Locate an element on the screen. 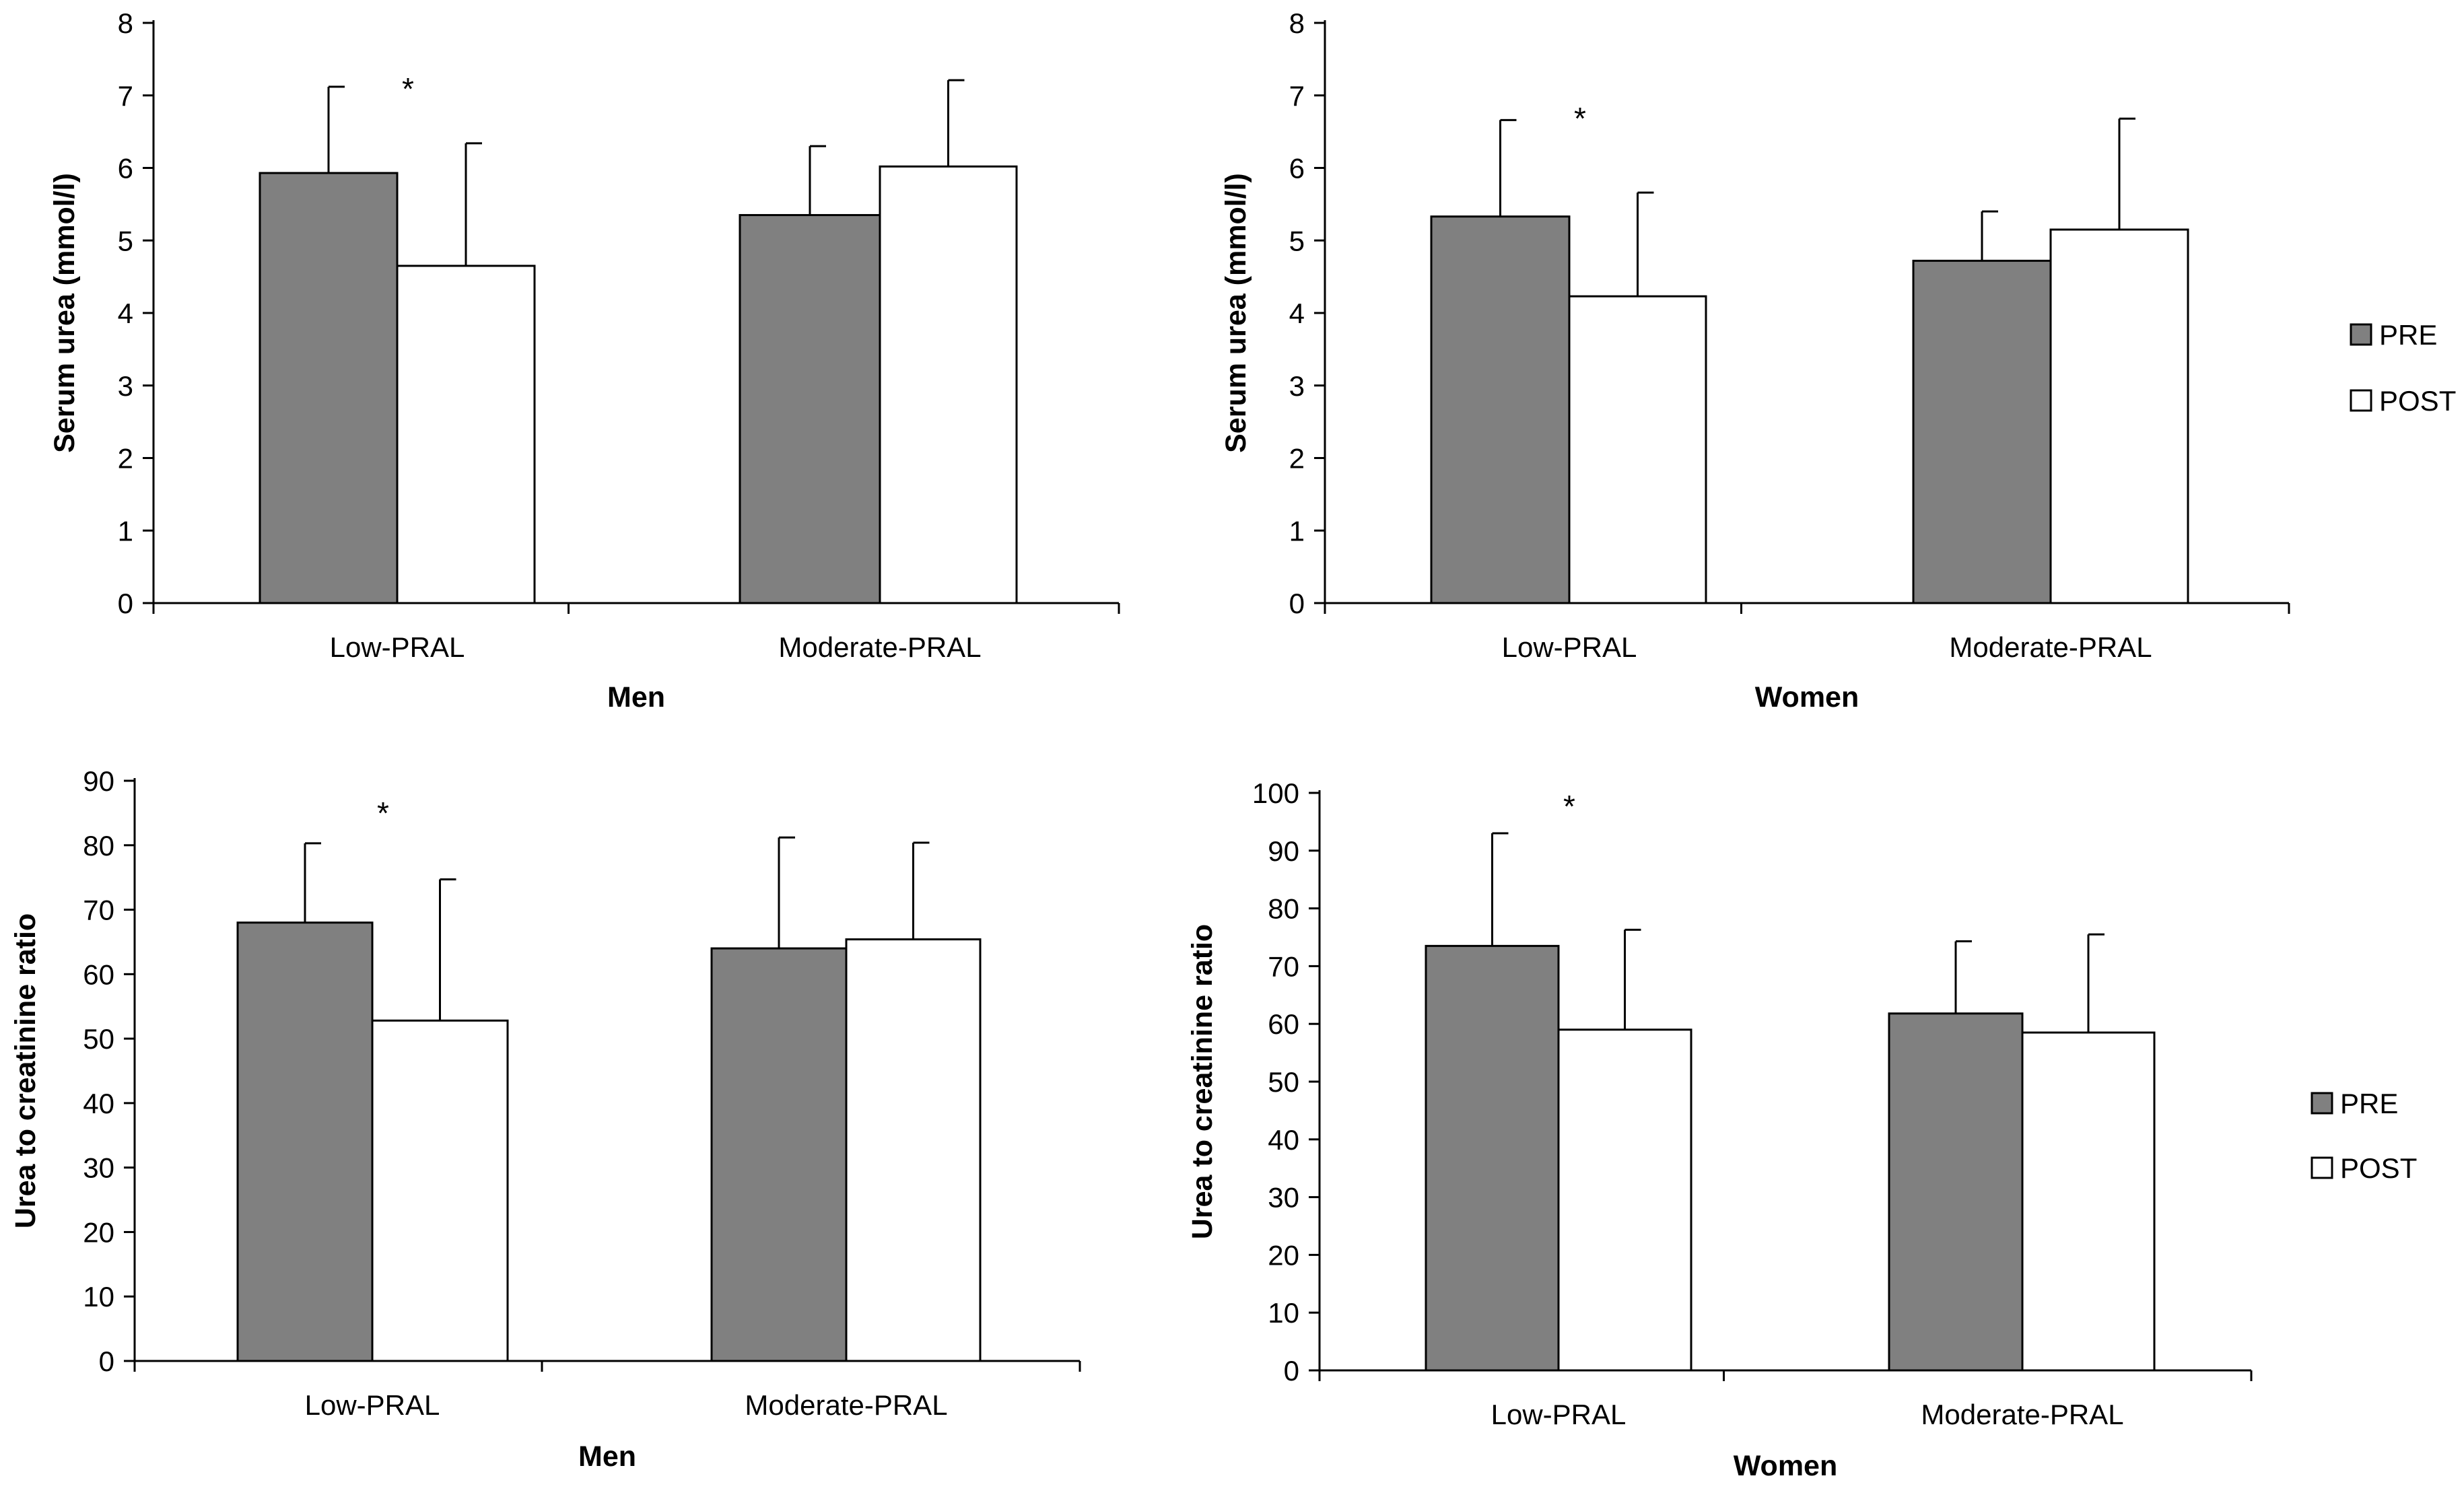 This screenshot has width=2464, height=1505. y-tick-label: 100 is located at coordinates (1275, 793).